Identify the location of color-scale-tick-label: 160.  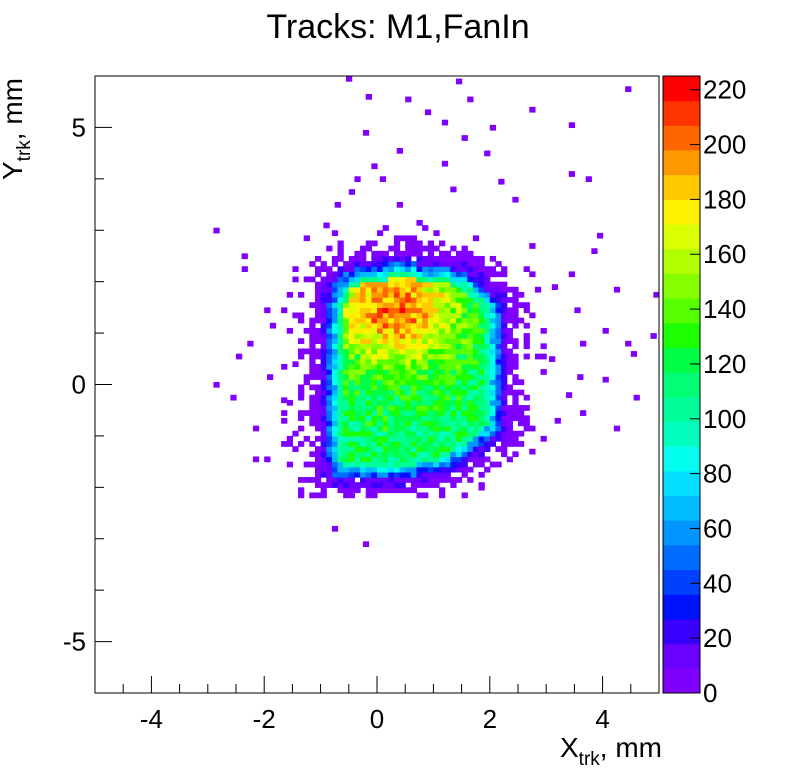
(724, 254).